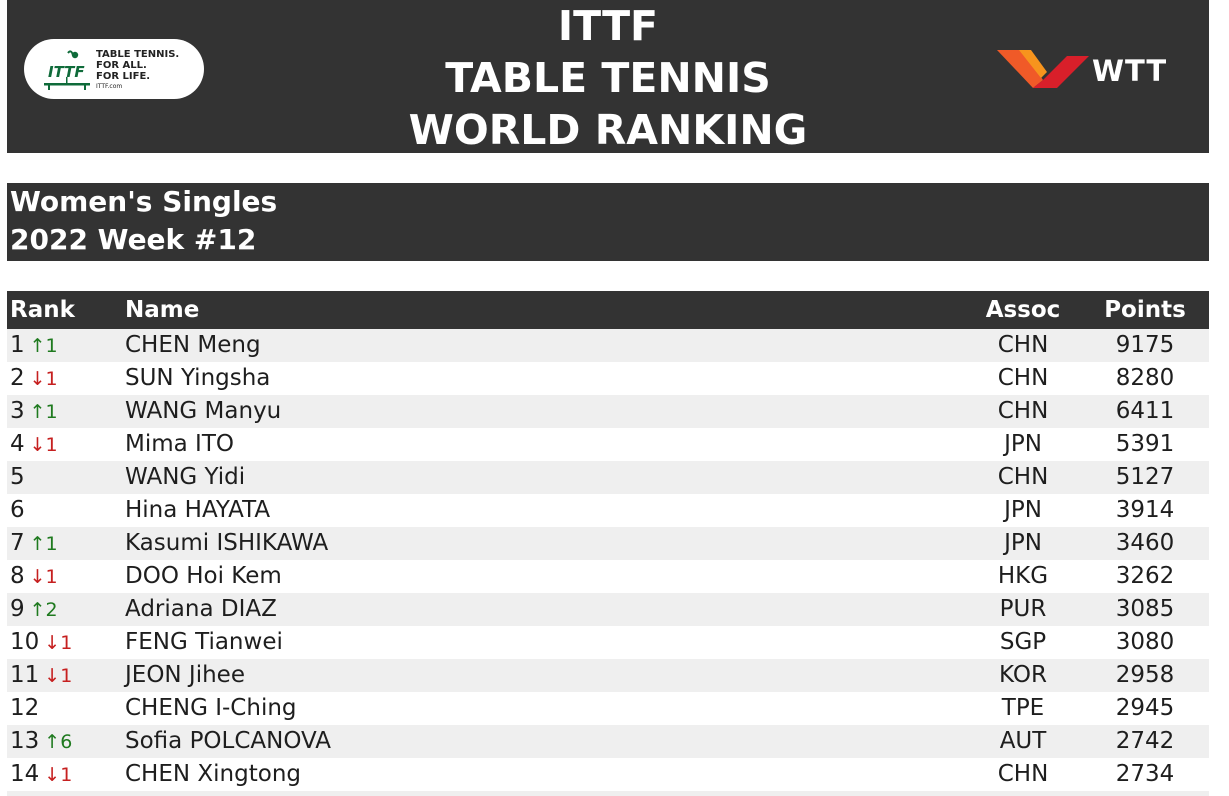 Image resolution: width=1229 pixels, height=796 pixels. What do you see at coordinates (41, 643) in the screenshot?
I see `rank-cell: 10 ↓1` at bounding box center [41, 643].